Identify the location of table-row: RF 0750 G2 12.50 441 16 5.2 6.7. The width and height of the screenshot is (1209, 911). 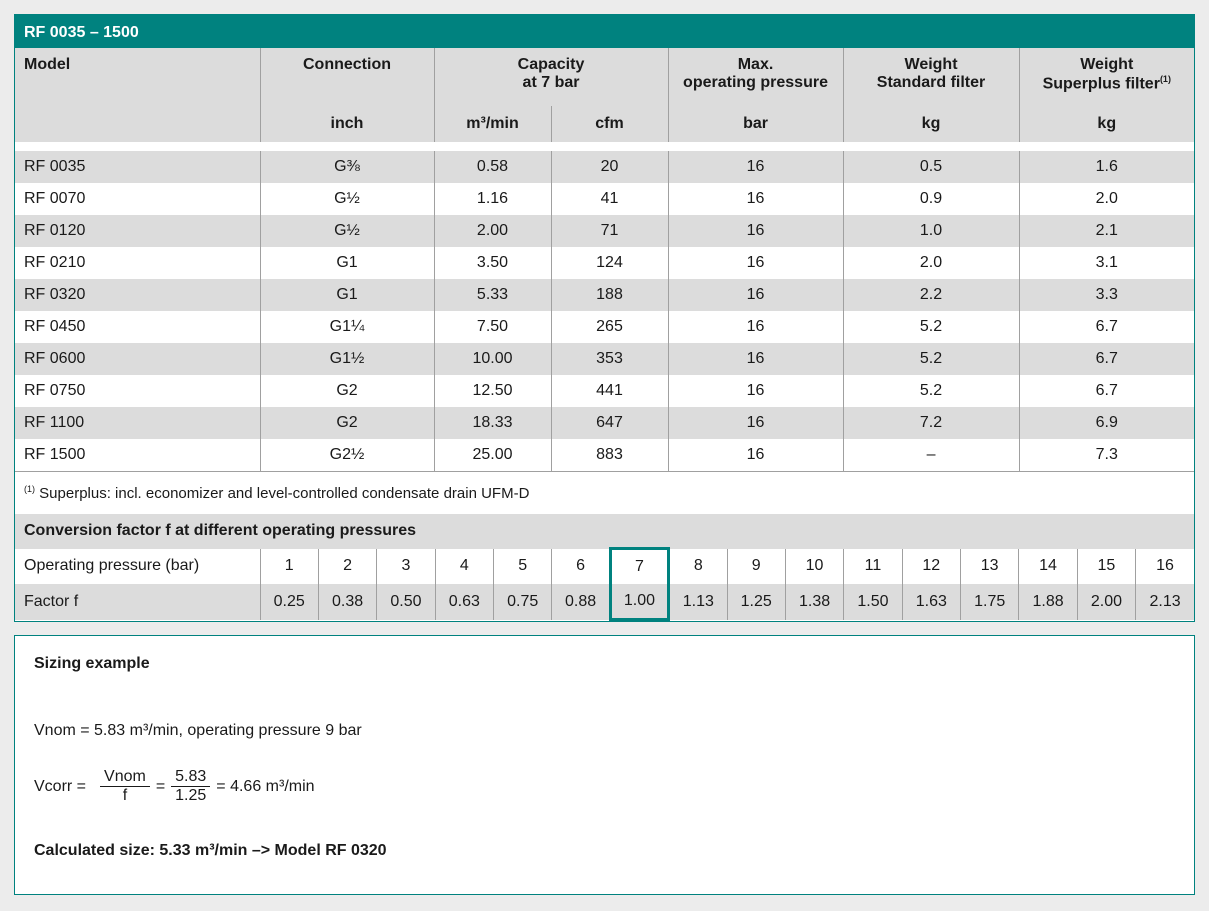
(604, 391).